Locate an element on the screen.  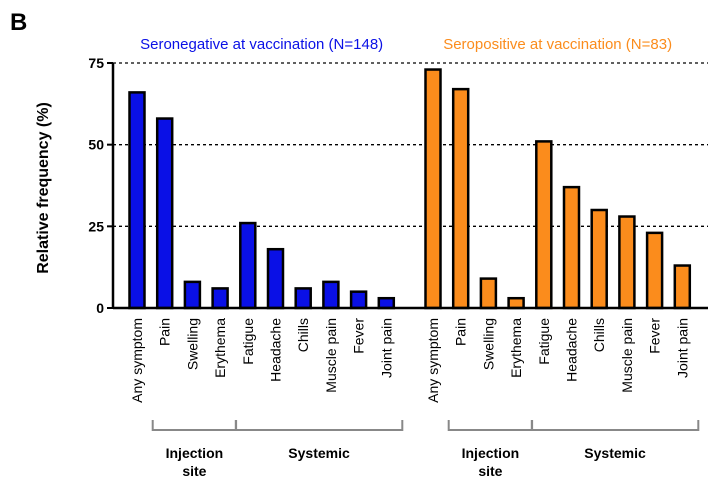
y-tick-label: 0 is located at coordinates (100, 308).